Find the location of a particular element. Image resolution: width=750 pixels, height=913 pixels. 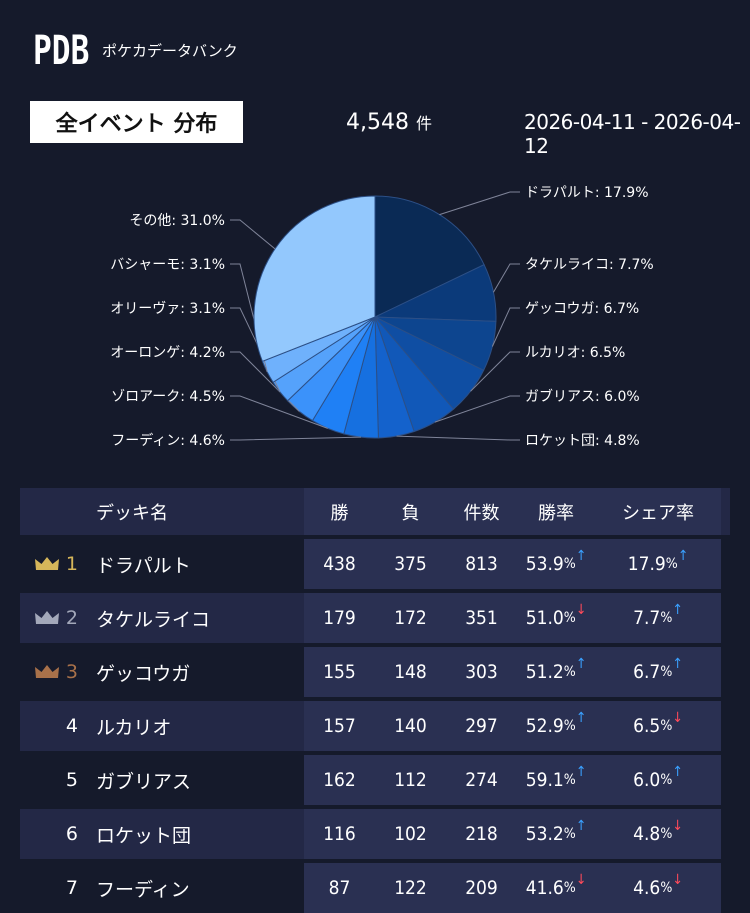

share-cell: 7.7% ↑ is located at coordinates (658, 618).